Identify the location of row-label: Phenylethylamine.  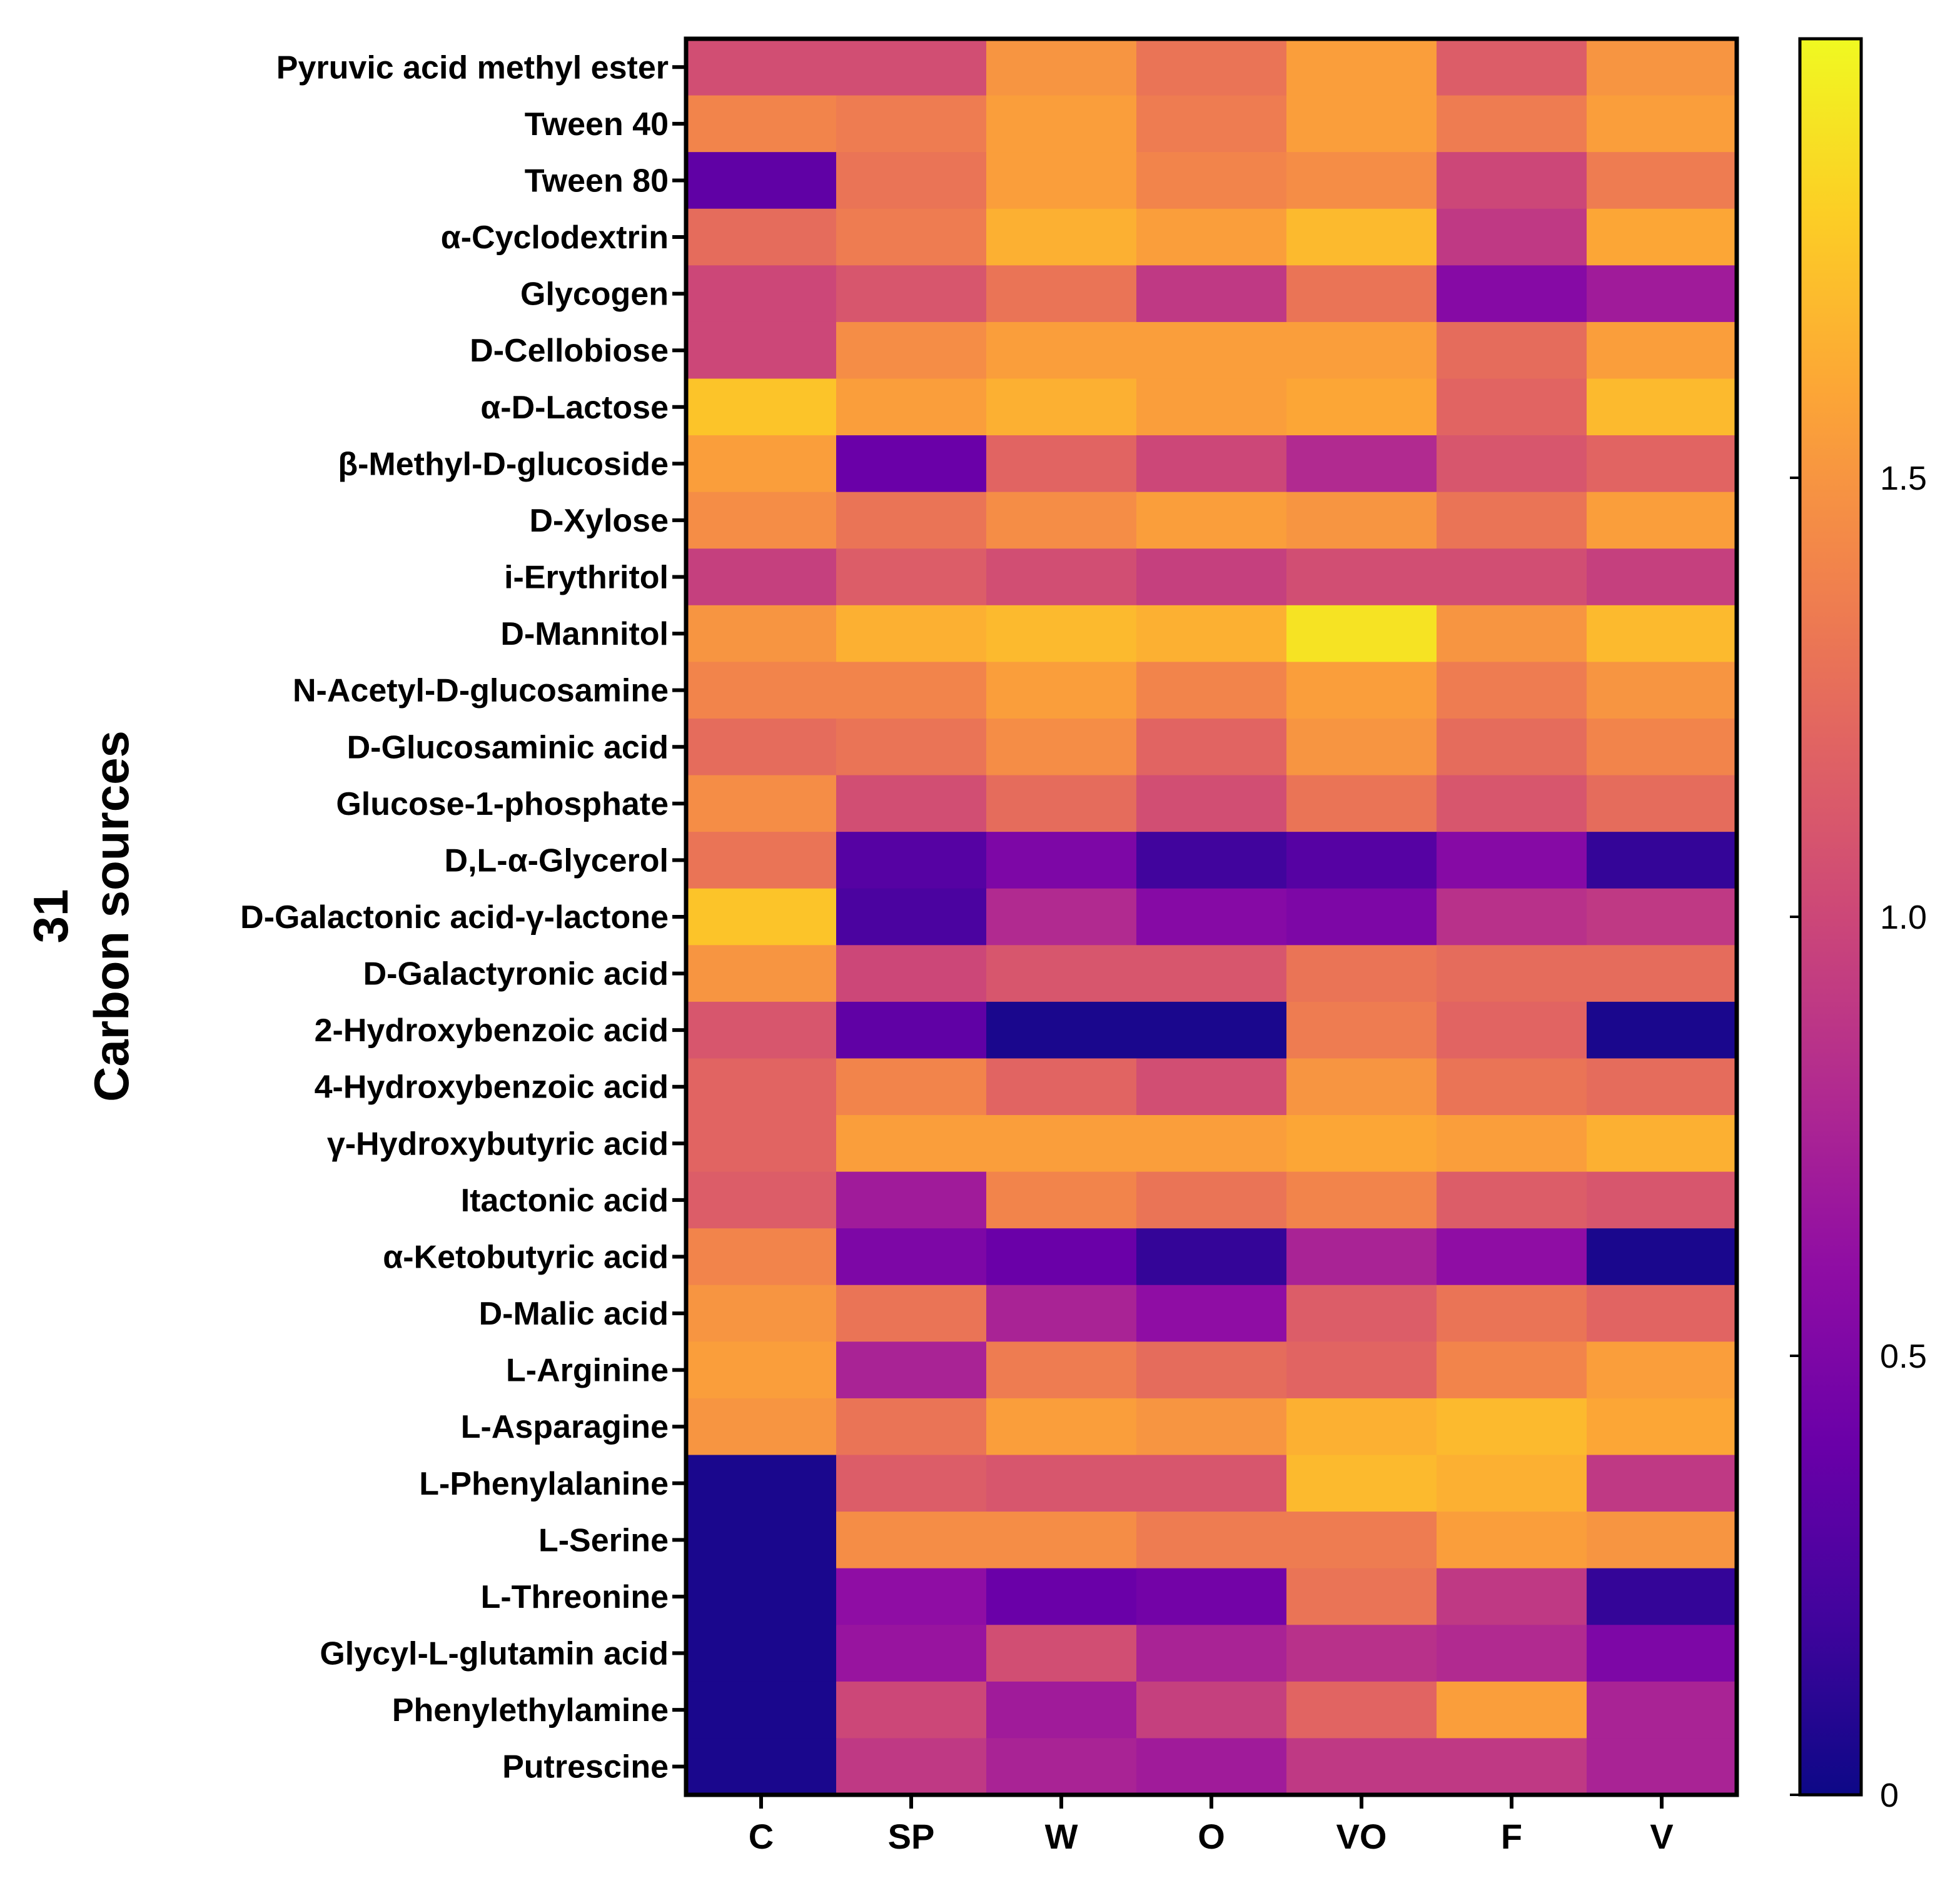
(530, 1710).